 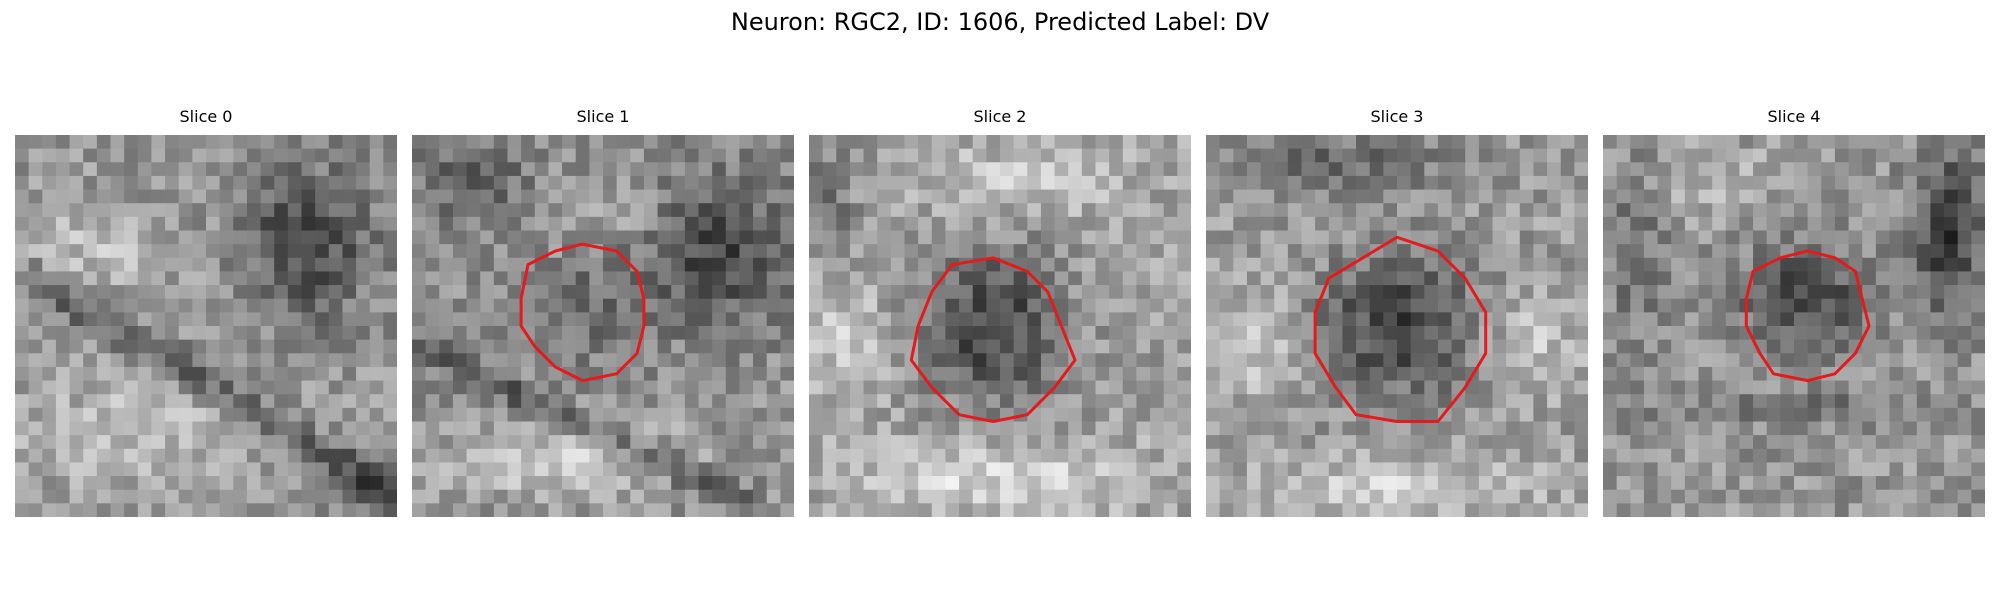 What do you see at coordinates (206, 116) in the screenshot?
I see `slice-title: Slice 0` at bounding box center [206, 116].